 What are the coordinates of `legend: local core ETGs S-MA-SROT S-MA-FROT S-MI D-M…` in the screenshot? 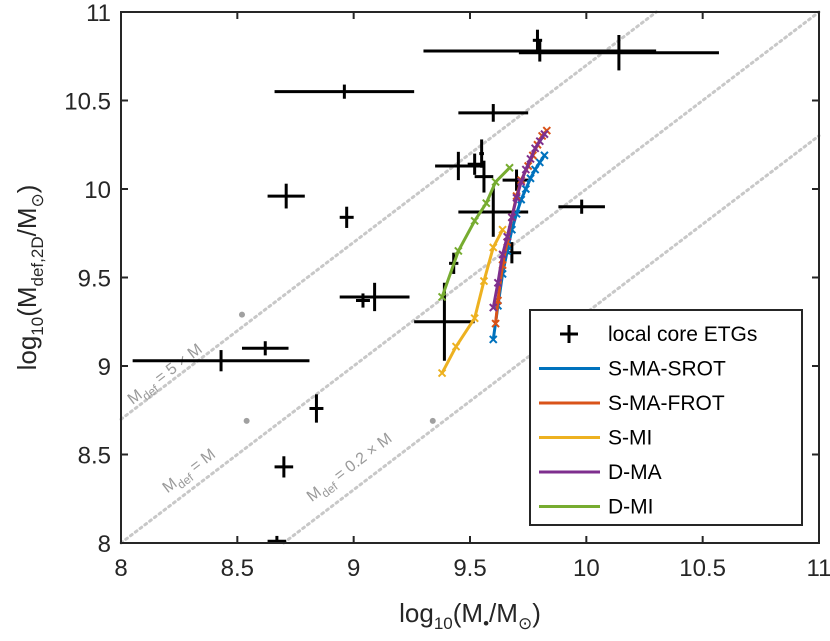 It's located at (666, 417).